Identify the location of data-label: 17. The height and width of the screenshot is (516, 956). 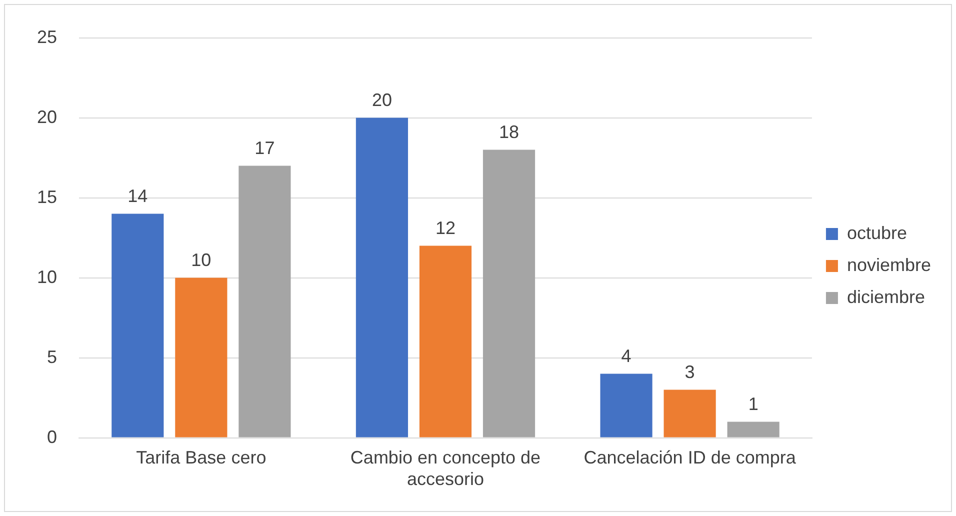
(264, 148).